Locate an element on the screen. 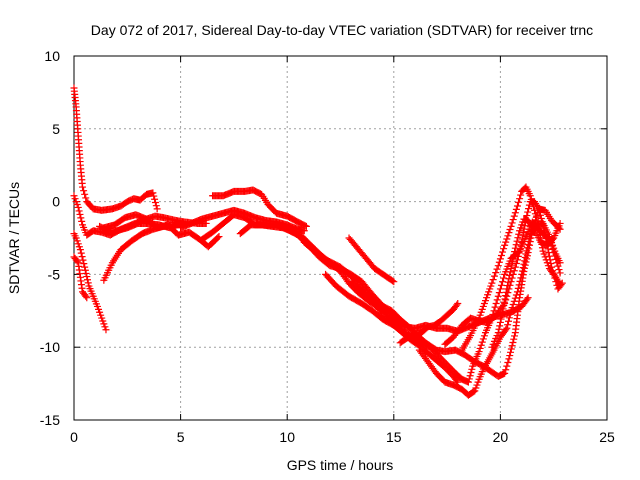 This screenshot has height=480, width=640. x-axis-label: GPS time / hours is located at coordinates (340, 465).